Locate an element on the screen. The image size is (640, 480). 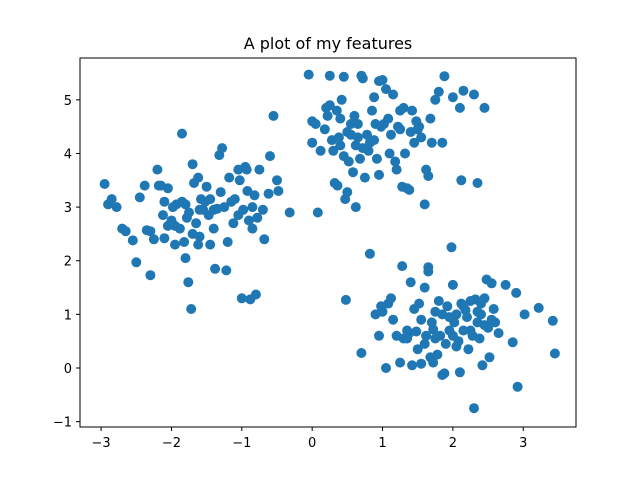
y-tick-label: 4 is located at coordinates (68, 154).